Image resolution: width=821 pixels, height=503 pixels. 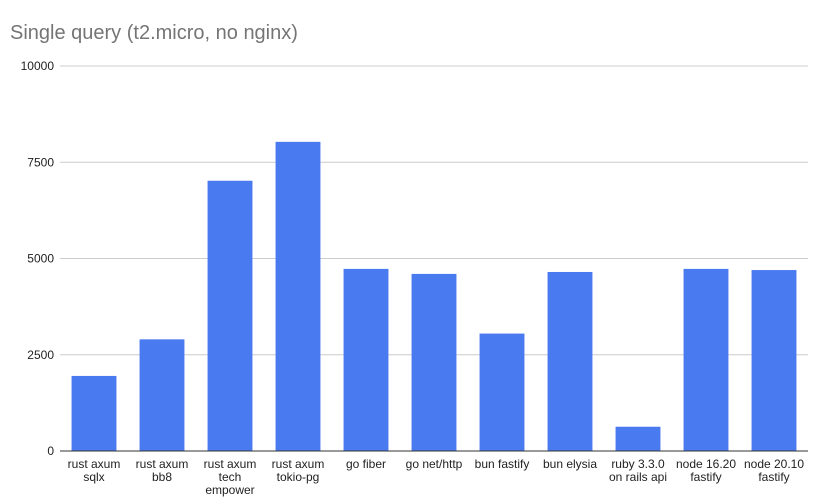 I want to click on y-tick-label: 5000, so click(x=40, y=259).